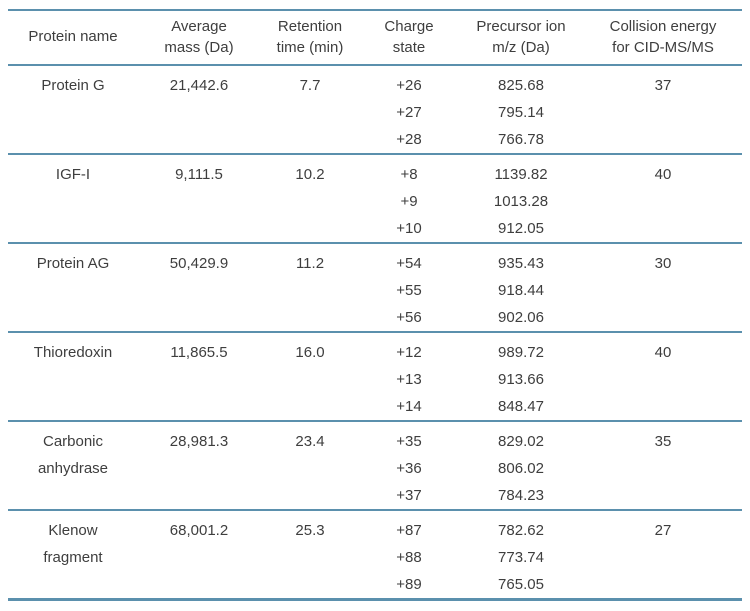  What do you see at coordinates (409, 139) in the screenshot?
I see `charge-state-cell: +28` at bounding box center [409, 139].